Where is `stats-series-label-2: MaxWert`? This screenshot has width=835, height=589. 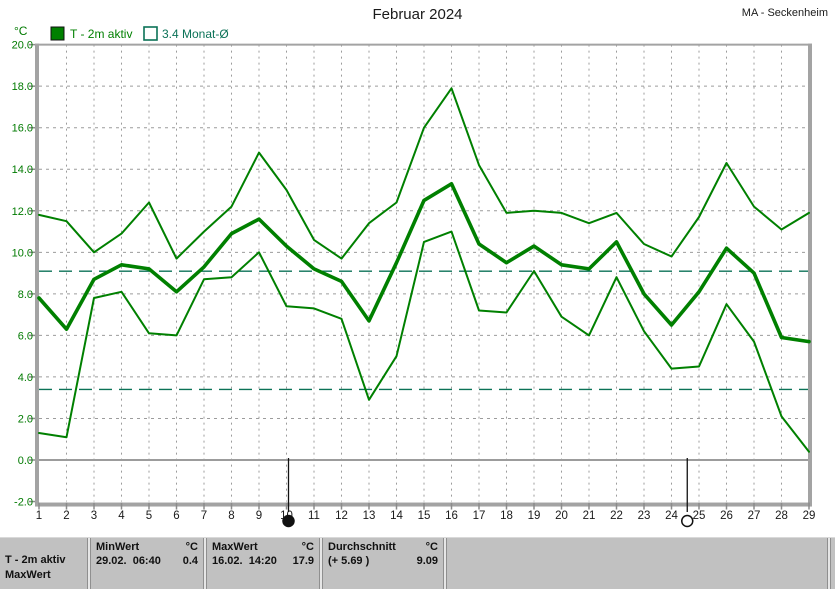 stats-series-label-2: MaxWert is located at coordinates (28, 575).